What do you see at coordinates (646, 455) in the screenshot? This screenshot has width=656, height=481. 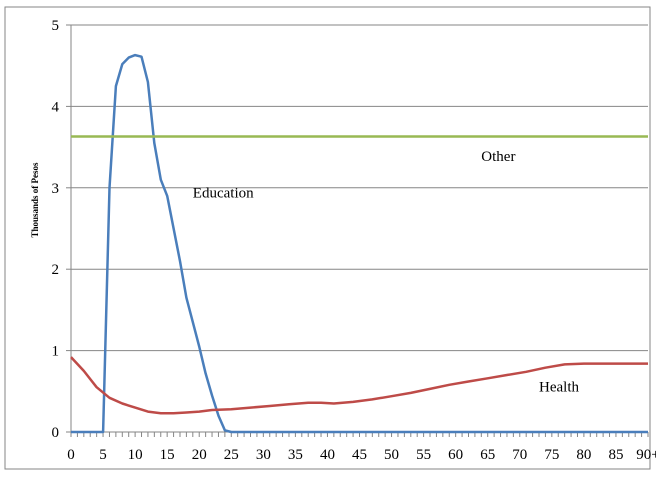 I see `x-tick-label: 90+` at bounding box center [646, 455].